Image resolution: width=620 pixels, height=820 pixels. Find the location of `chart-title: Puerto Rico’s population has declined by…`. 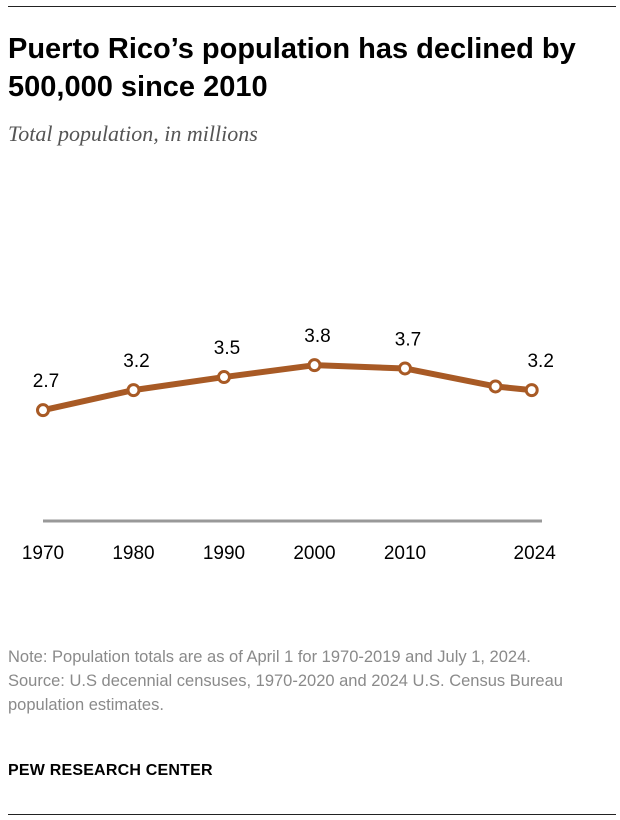

chart-title: Puerto Rico’s population has declined by… is located at coordinates (292, 68).